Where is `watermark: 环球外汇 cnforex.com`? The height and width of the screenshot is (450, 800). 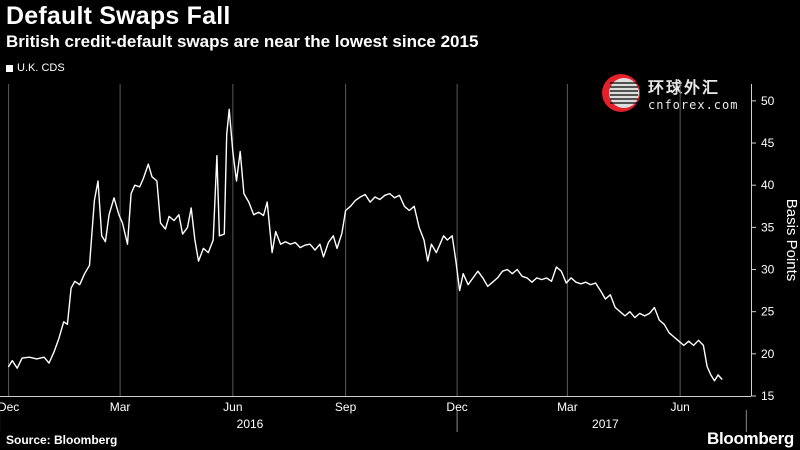 watermark: 环球外汇 cnforex.com is located at coordinates (669, 93).